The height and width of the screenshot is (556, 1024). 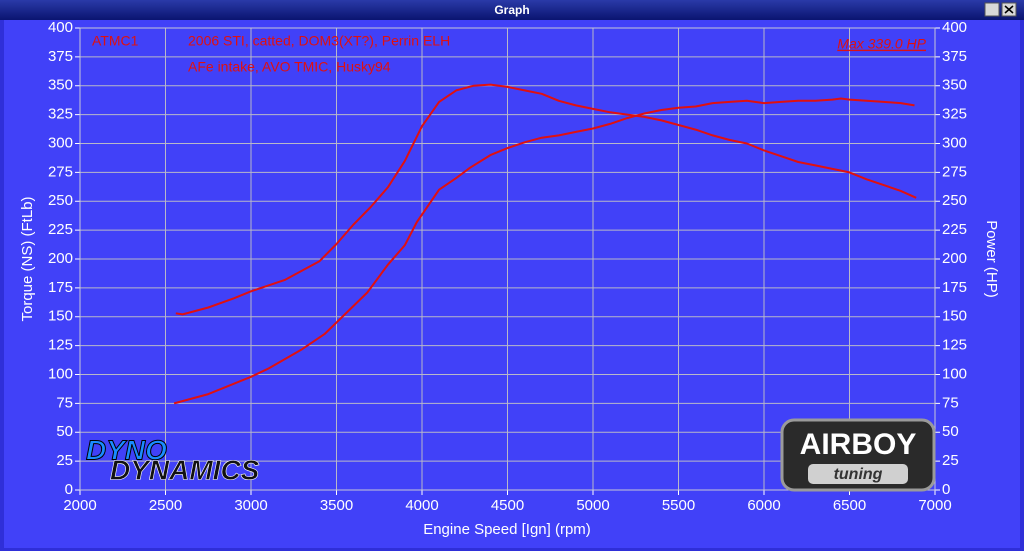 What do you see at coordinates (992, 9) in the screenshot?
I see `restore-button` at bounding box center [992, 9].